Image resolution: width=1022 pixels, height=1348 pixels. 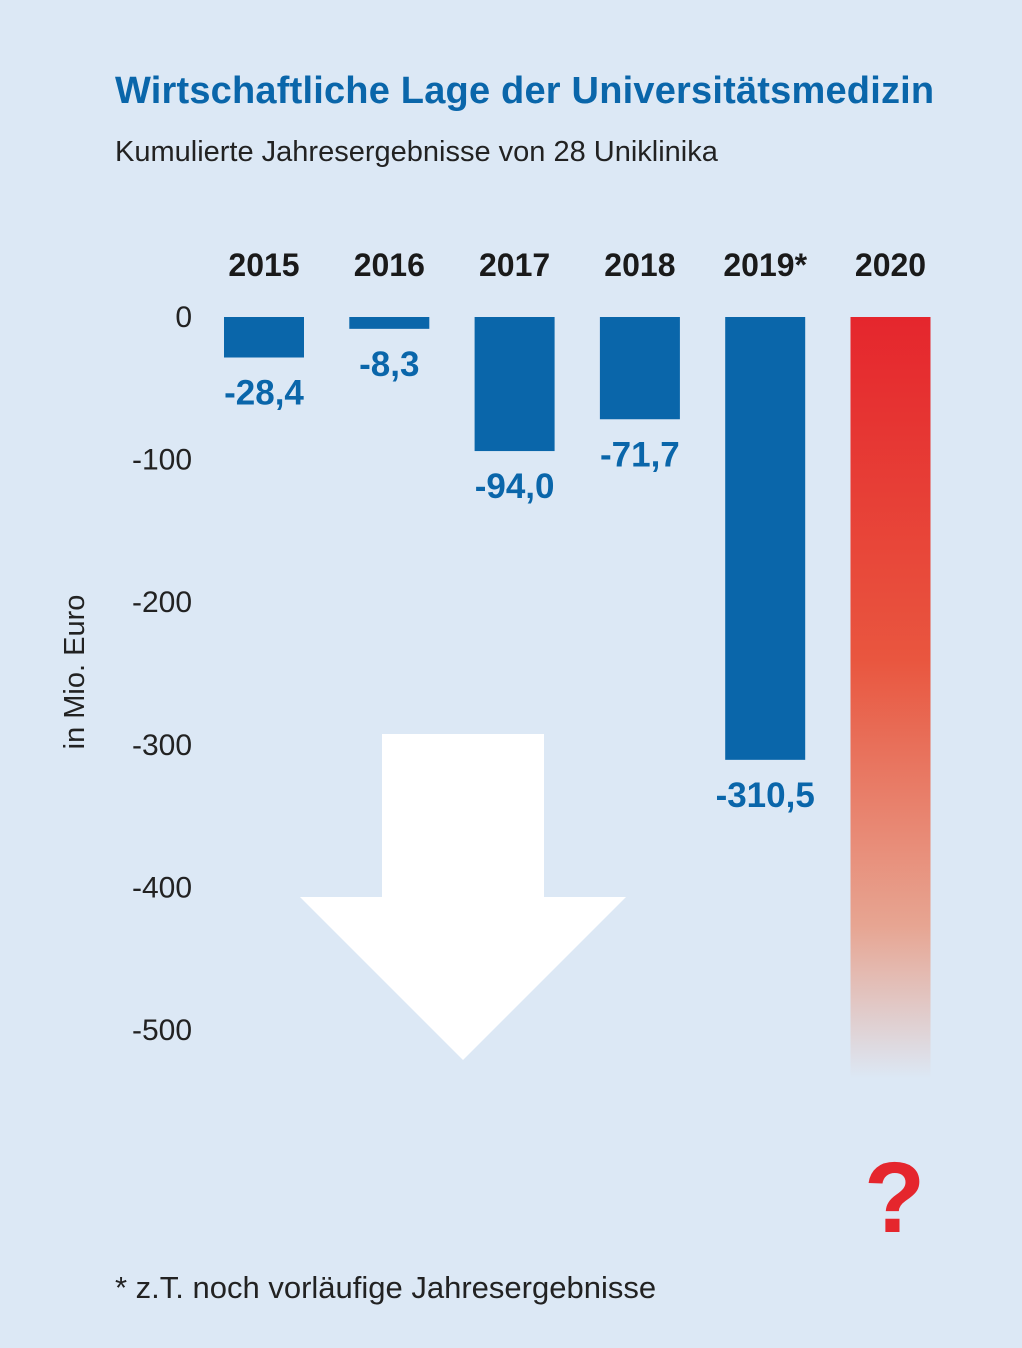 What do you see at coordinates (639, 265) in the screenshot?
I see `category-label: 2018` at bounding box center [639, 265].